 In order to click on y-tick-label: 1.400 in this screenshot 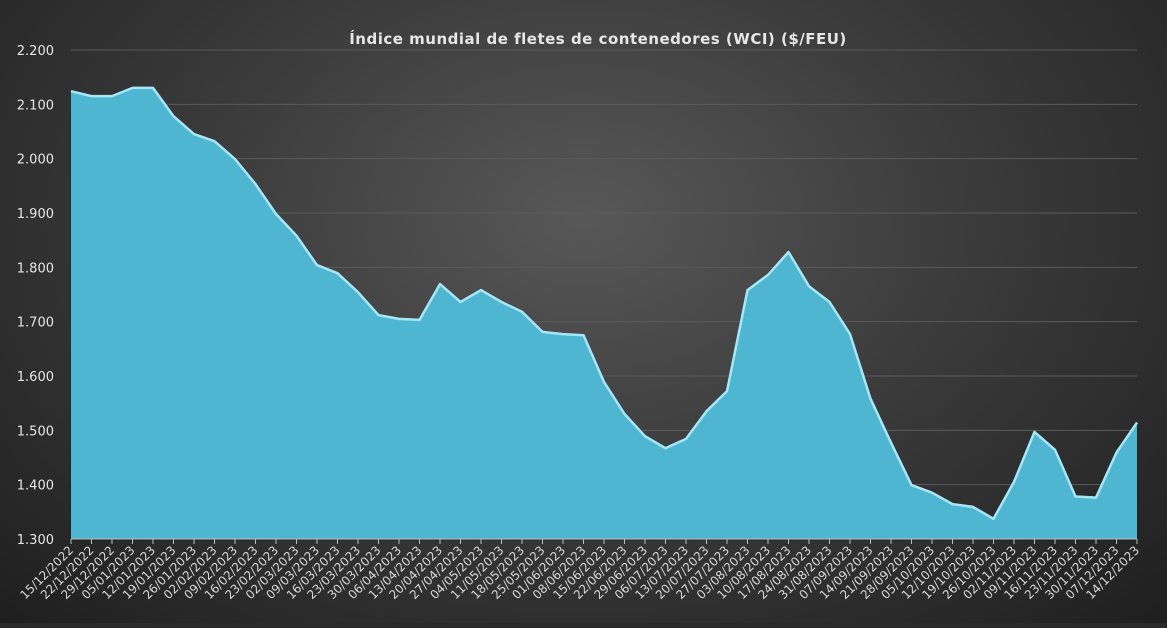, I will do `click(35, 486)`.